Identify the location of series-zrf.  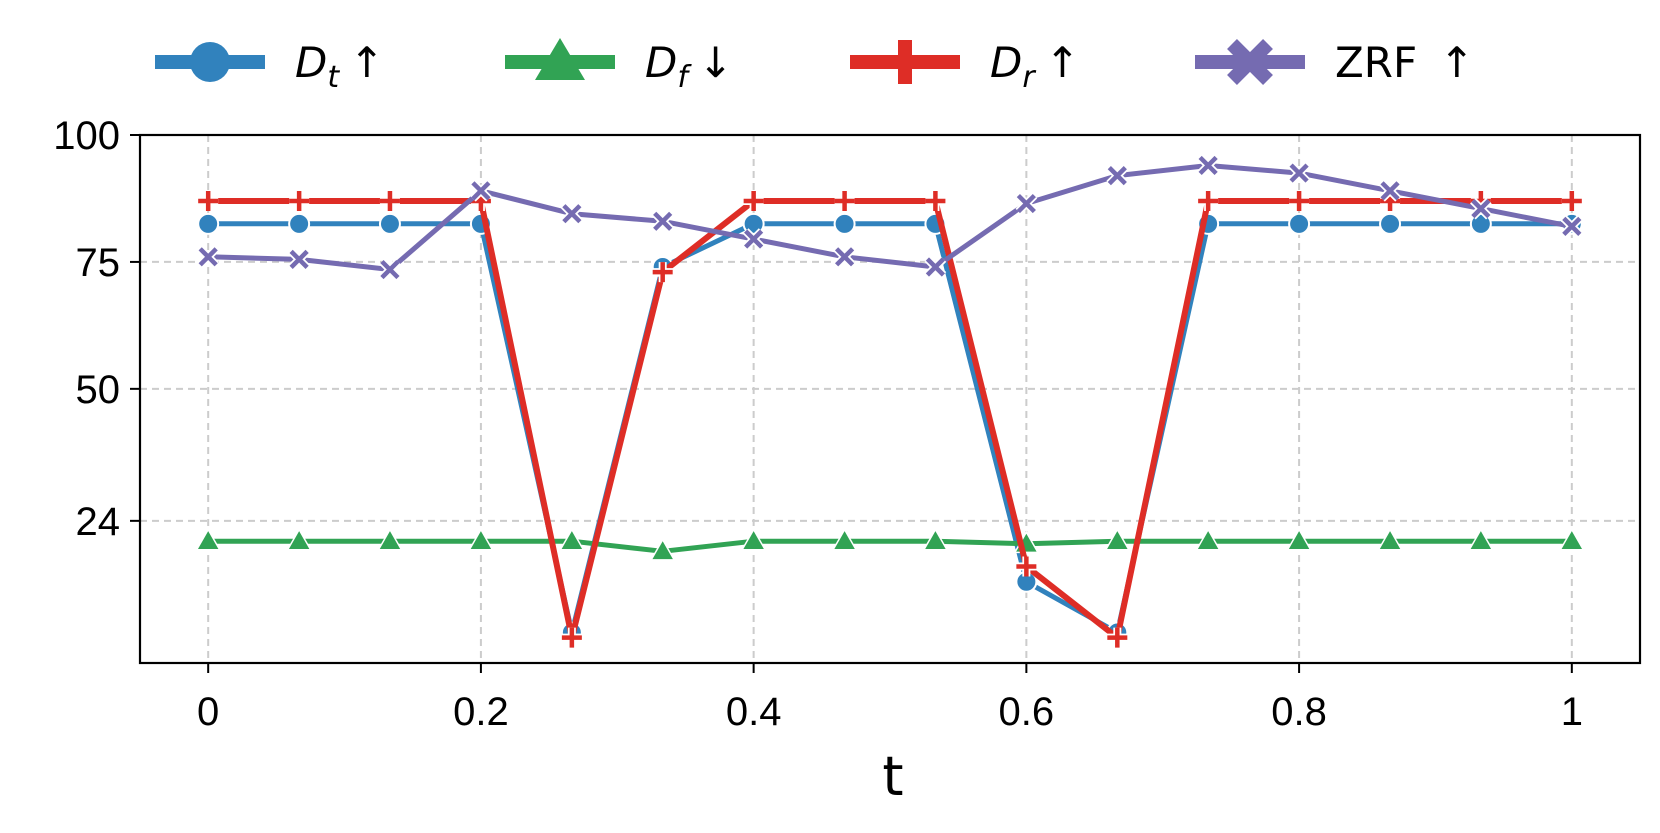
(890, 217).